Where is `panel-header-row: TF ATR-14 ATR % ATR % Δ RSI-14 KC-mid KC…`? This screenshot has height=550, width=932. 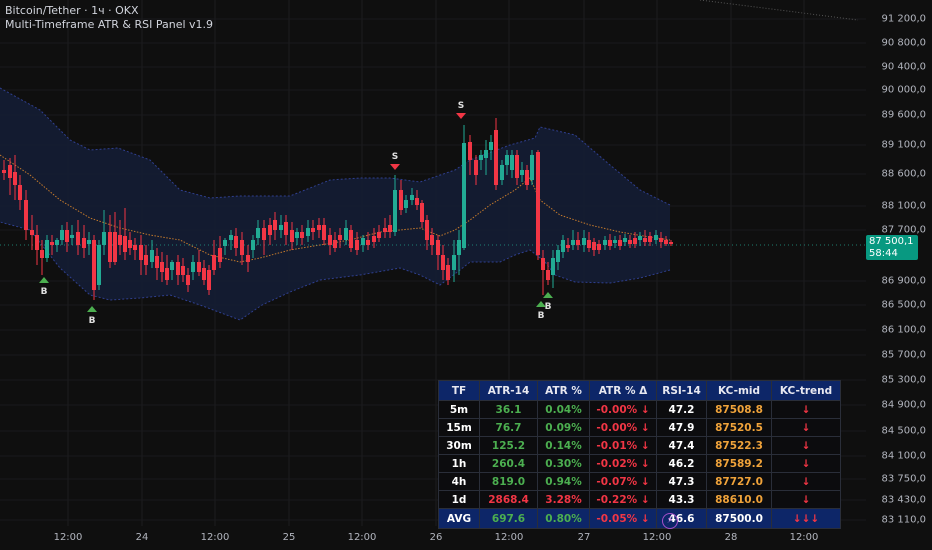 panel-header-row: TF ATR-14 ATR % ATR % Δ RSI-14 KC-mid KC… is located at coordinates (639, 390).